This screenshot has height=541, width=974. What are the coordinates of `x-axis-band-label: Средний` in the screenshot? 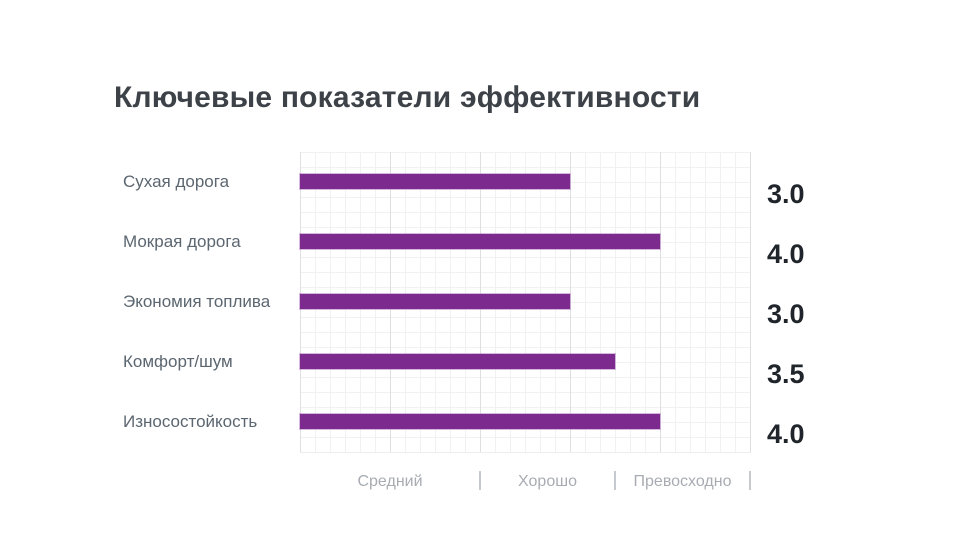 It's located at (390, 481).